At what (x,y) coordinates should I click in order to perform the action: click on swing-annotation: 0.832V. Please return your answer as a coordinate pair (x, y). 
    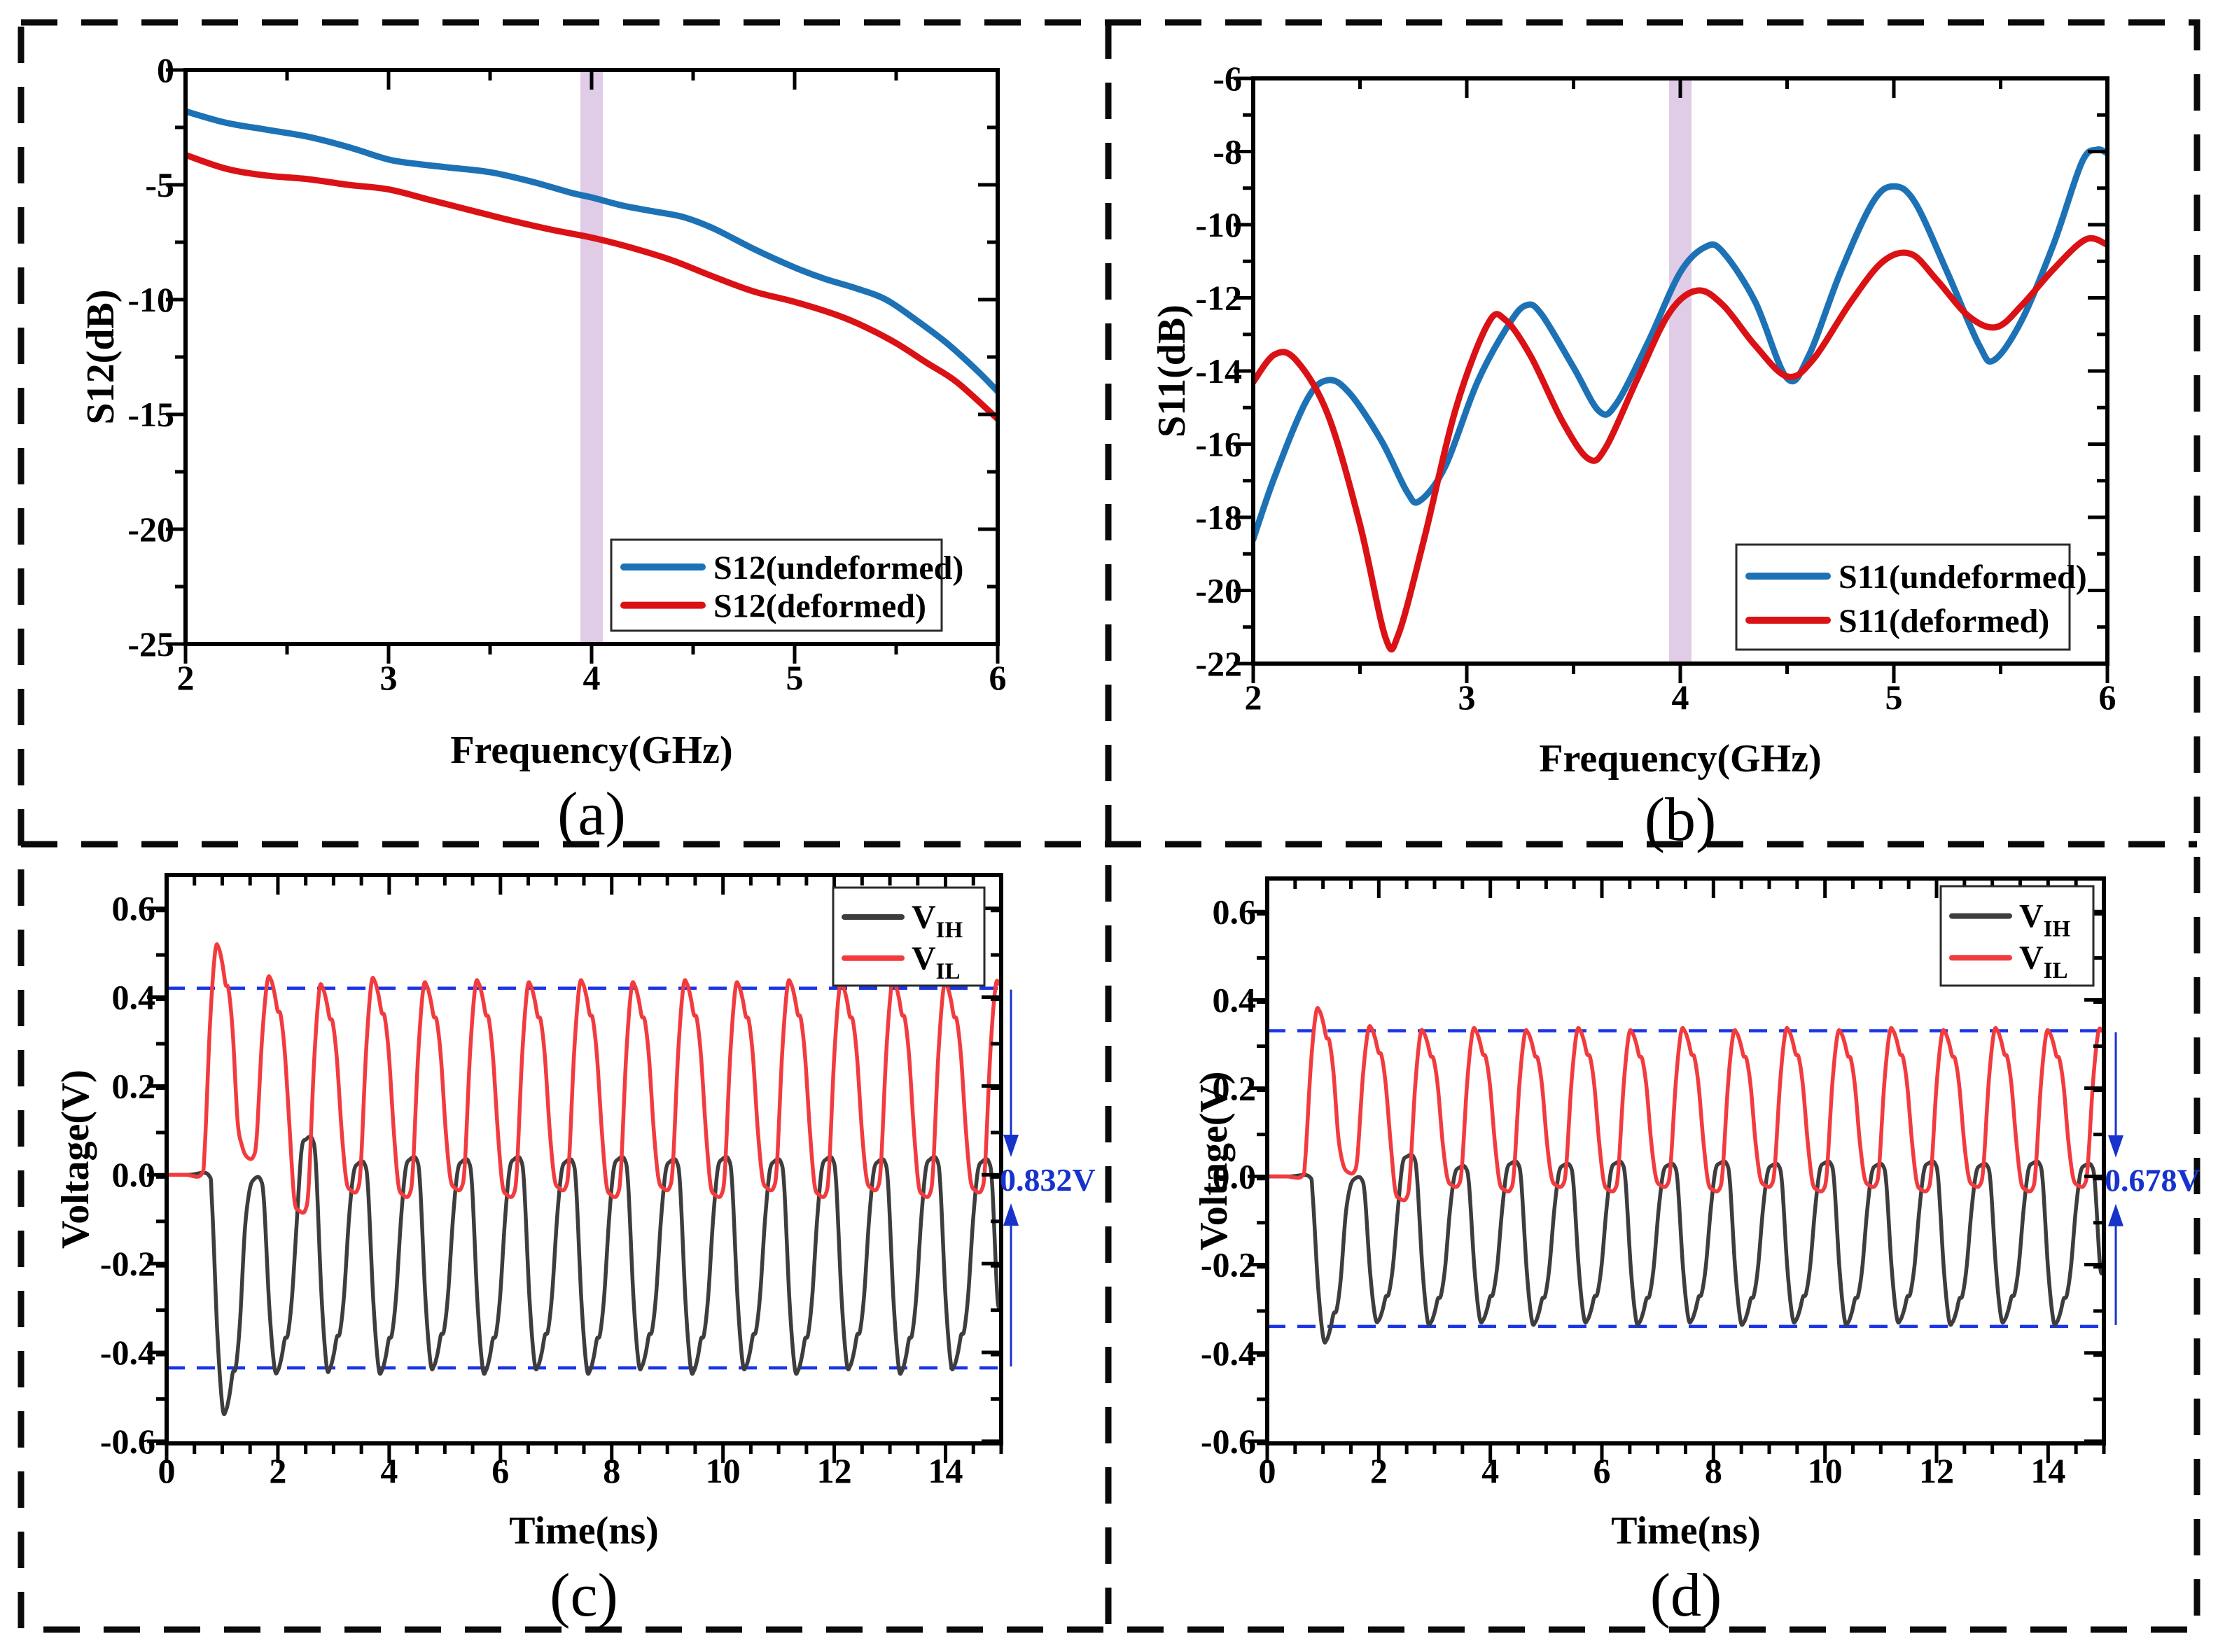
    Looking at the image, I should click on (1048, 1178).